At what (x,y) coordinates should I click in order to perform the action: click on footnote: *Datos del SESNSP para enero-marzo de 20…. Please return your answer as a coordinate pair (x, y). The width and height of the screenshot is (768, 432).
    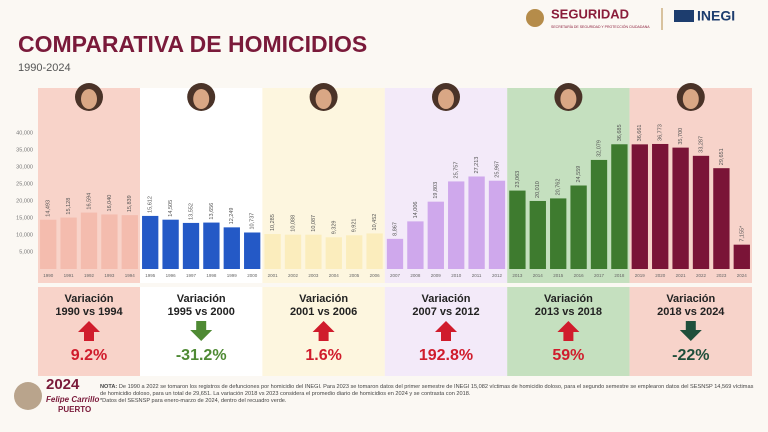
    Looking at the image, I should click on (193, 401).